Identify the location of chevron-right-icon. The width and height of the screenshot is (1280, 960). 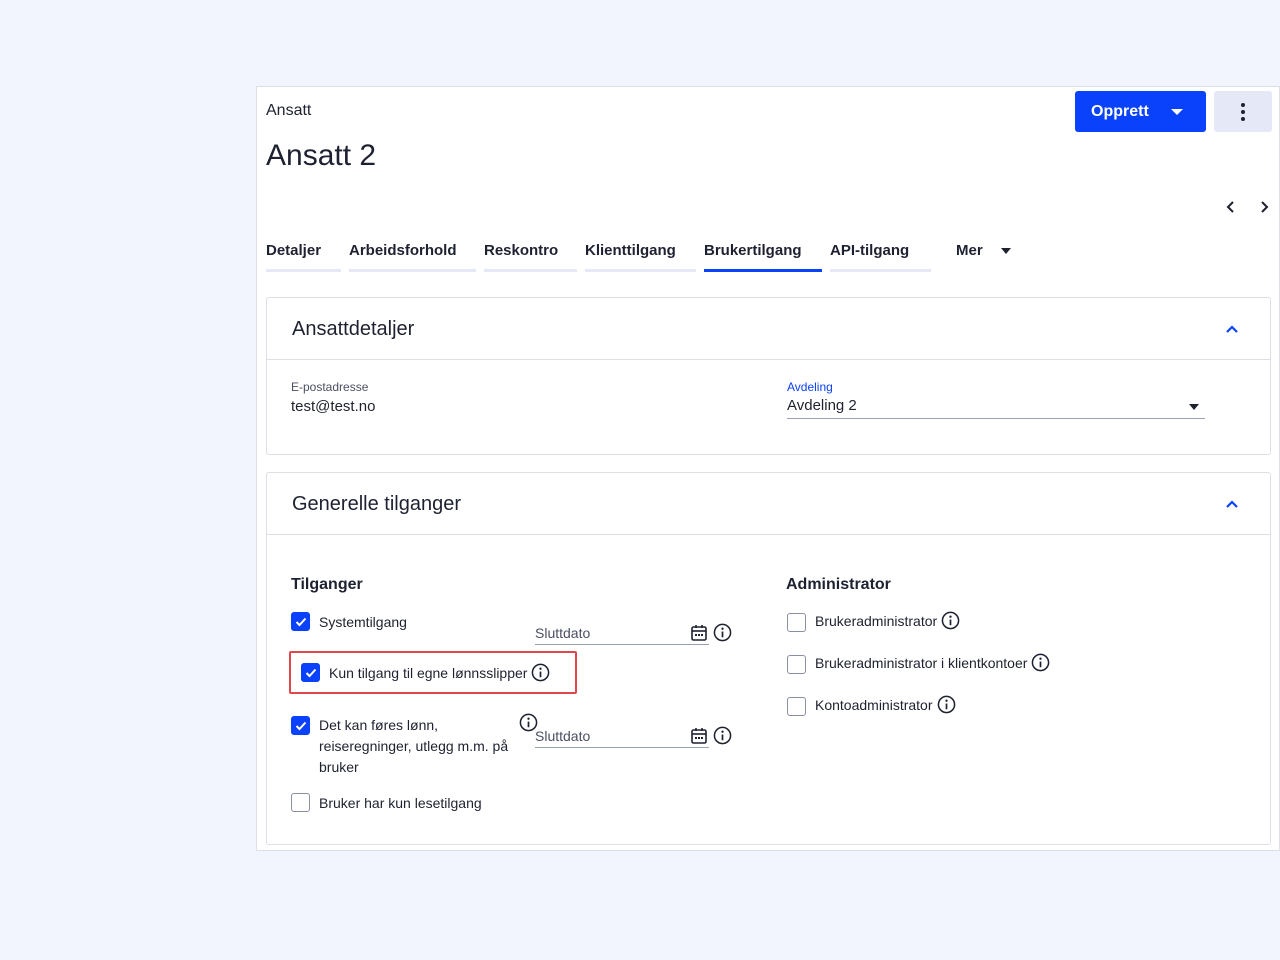
(1265, 207).